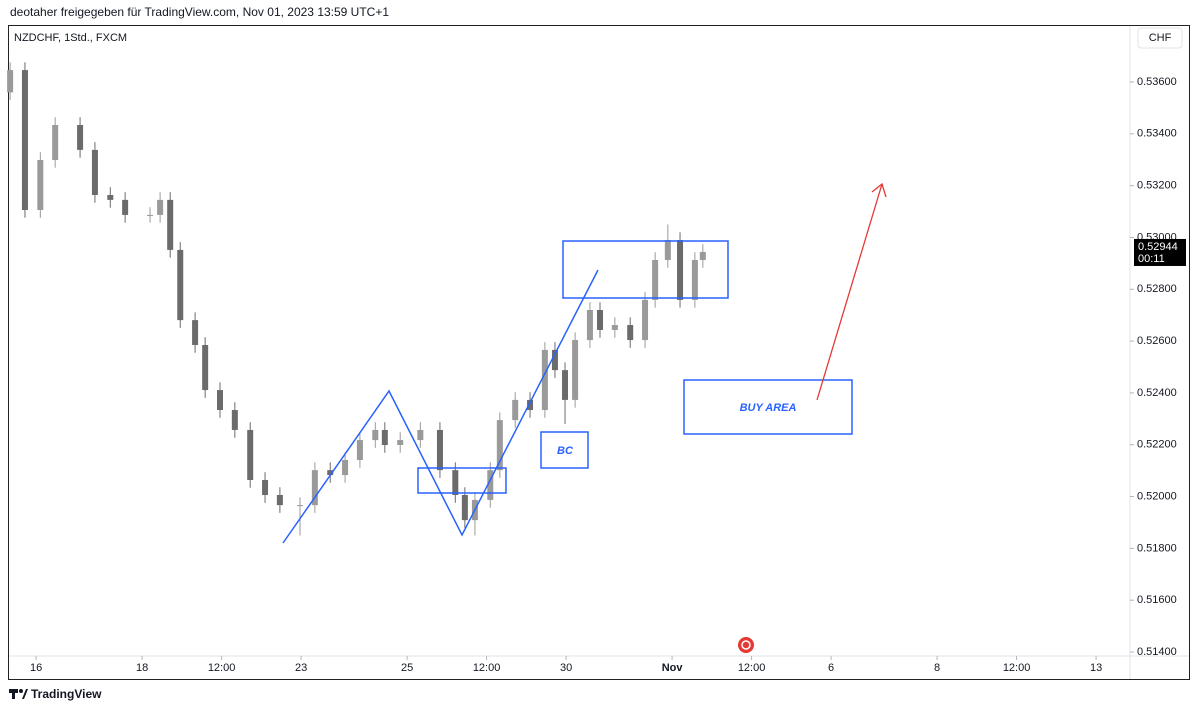 The width and height of the screenshot is (1200, 715). What do you see at coordinates (142, 668) in the screenshot?
I see `x-tick-label: 18` at bounding box center [142, 668].